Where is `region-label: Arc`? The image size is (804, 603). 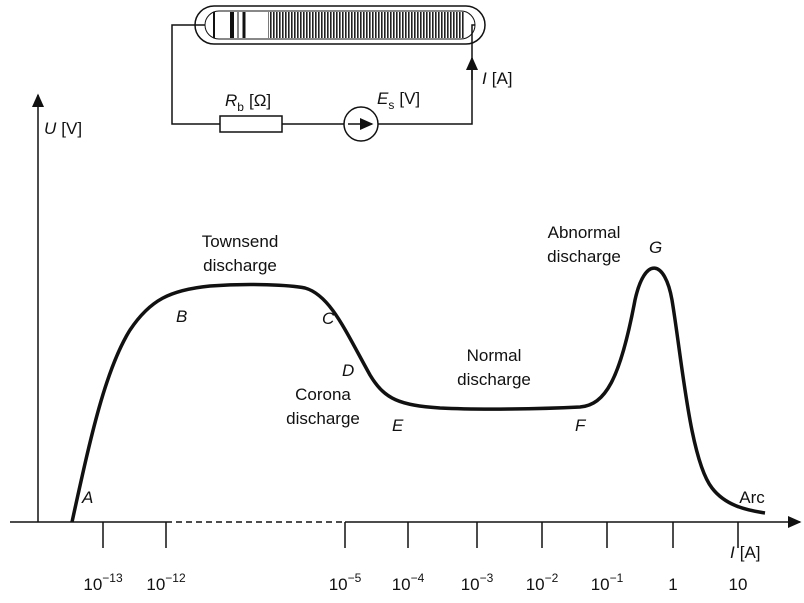
region-label: Arc is located at coordinates (752, 497).